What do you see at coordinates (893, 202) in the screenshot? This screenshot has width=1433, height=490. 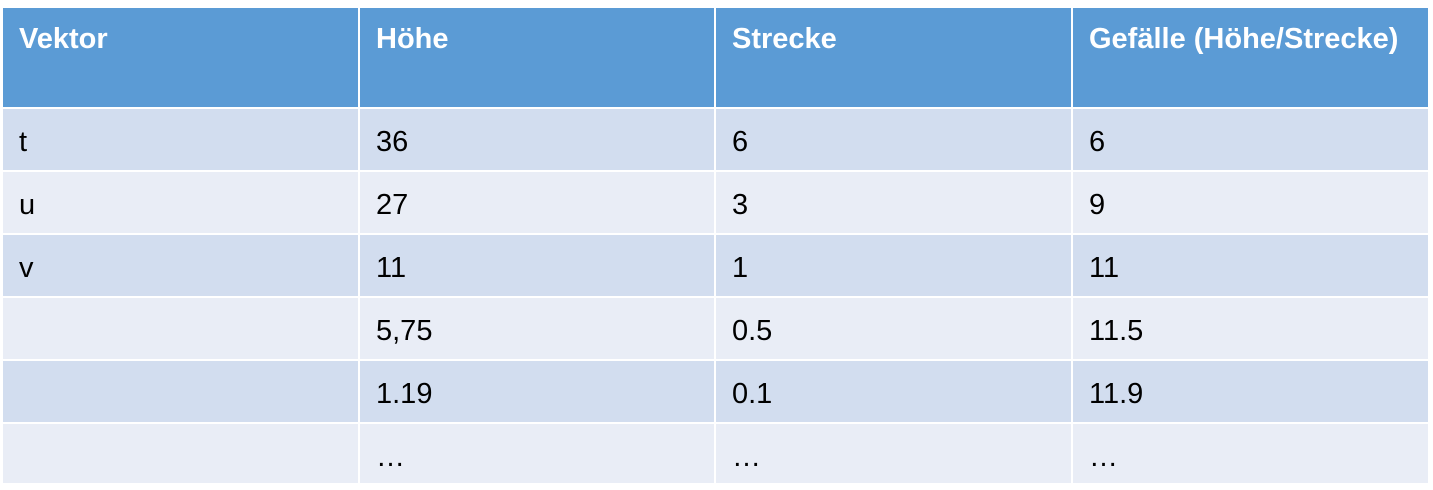 I see `cell-strecke: 3` at bounding box center [893, 202].